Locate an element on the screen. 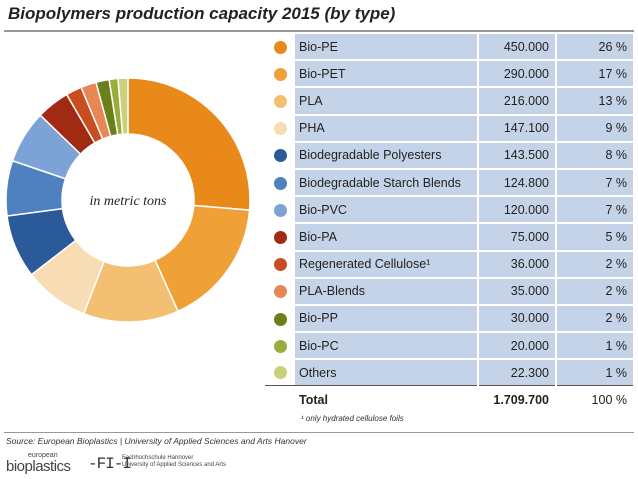 This screenshot has height=479, width=638. legend-value: 147.100 is located at coordinates (517, 128).